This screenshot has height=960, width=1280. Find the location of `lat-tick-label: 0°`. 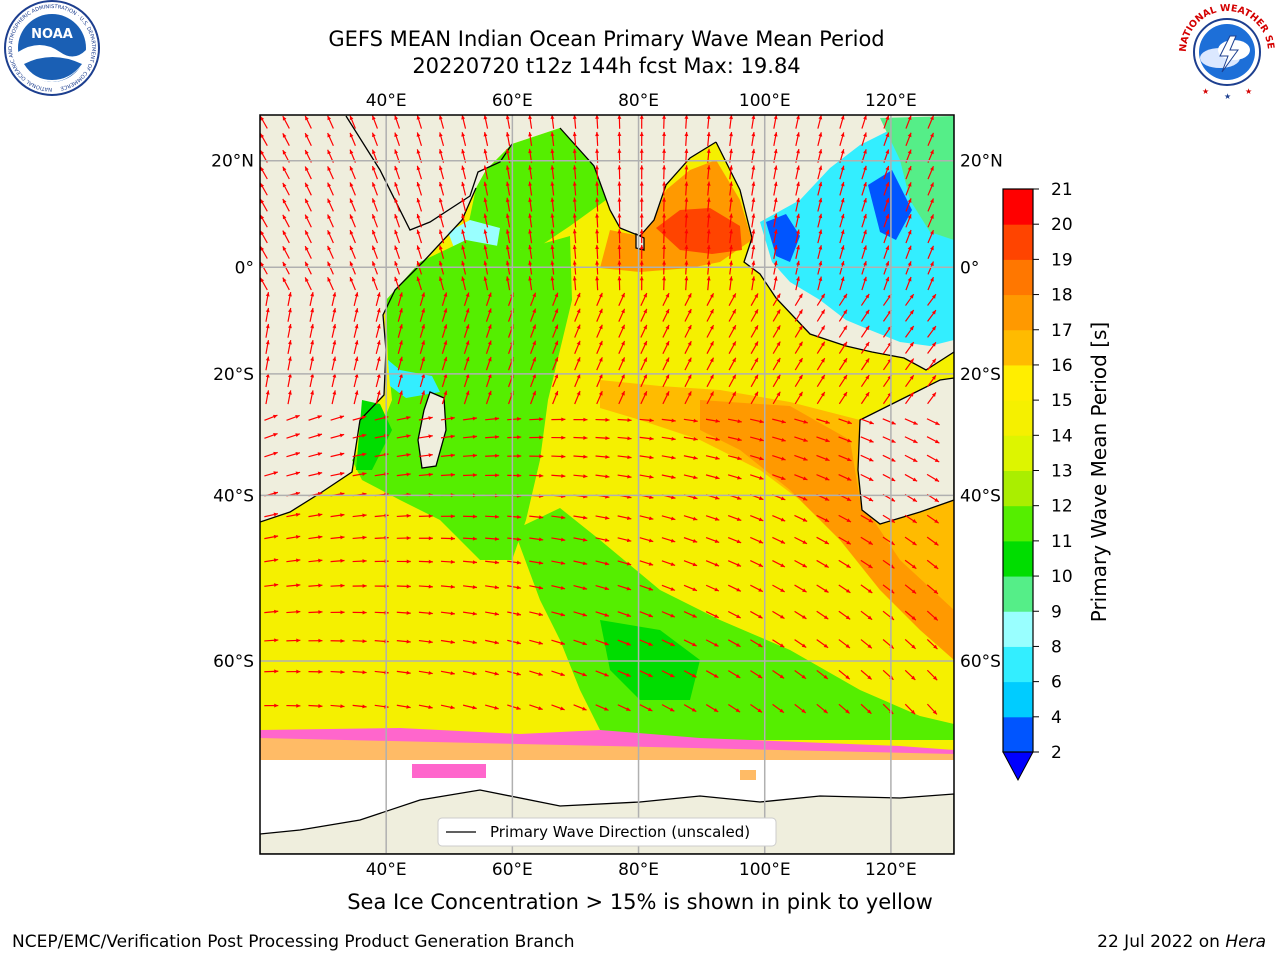

lat-tick-label: 0° is located at coordinates (969, 268).